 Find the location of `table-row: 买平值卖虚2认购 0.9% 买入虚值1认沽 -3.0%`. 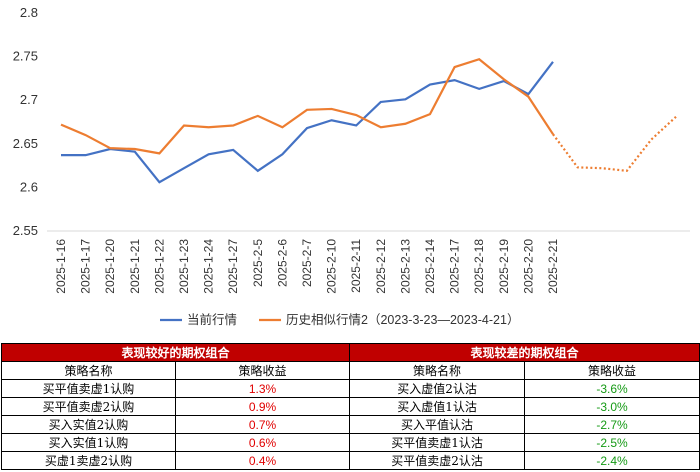

table-row: 买平值卖虚2认购 0.9% 买入虚值1认沽 -3.0% is located at coordinates (350, 406).